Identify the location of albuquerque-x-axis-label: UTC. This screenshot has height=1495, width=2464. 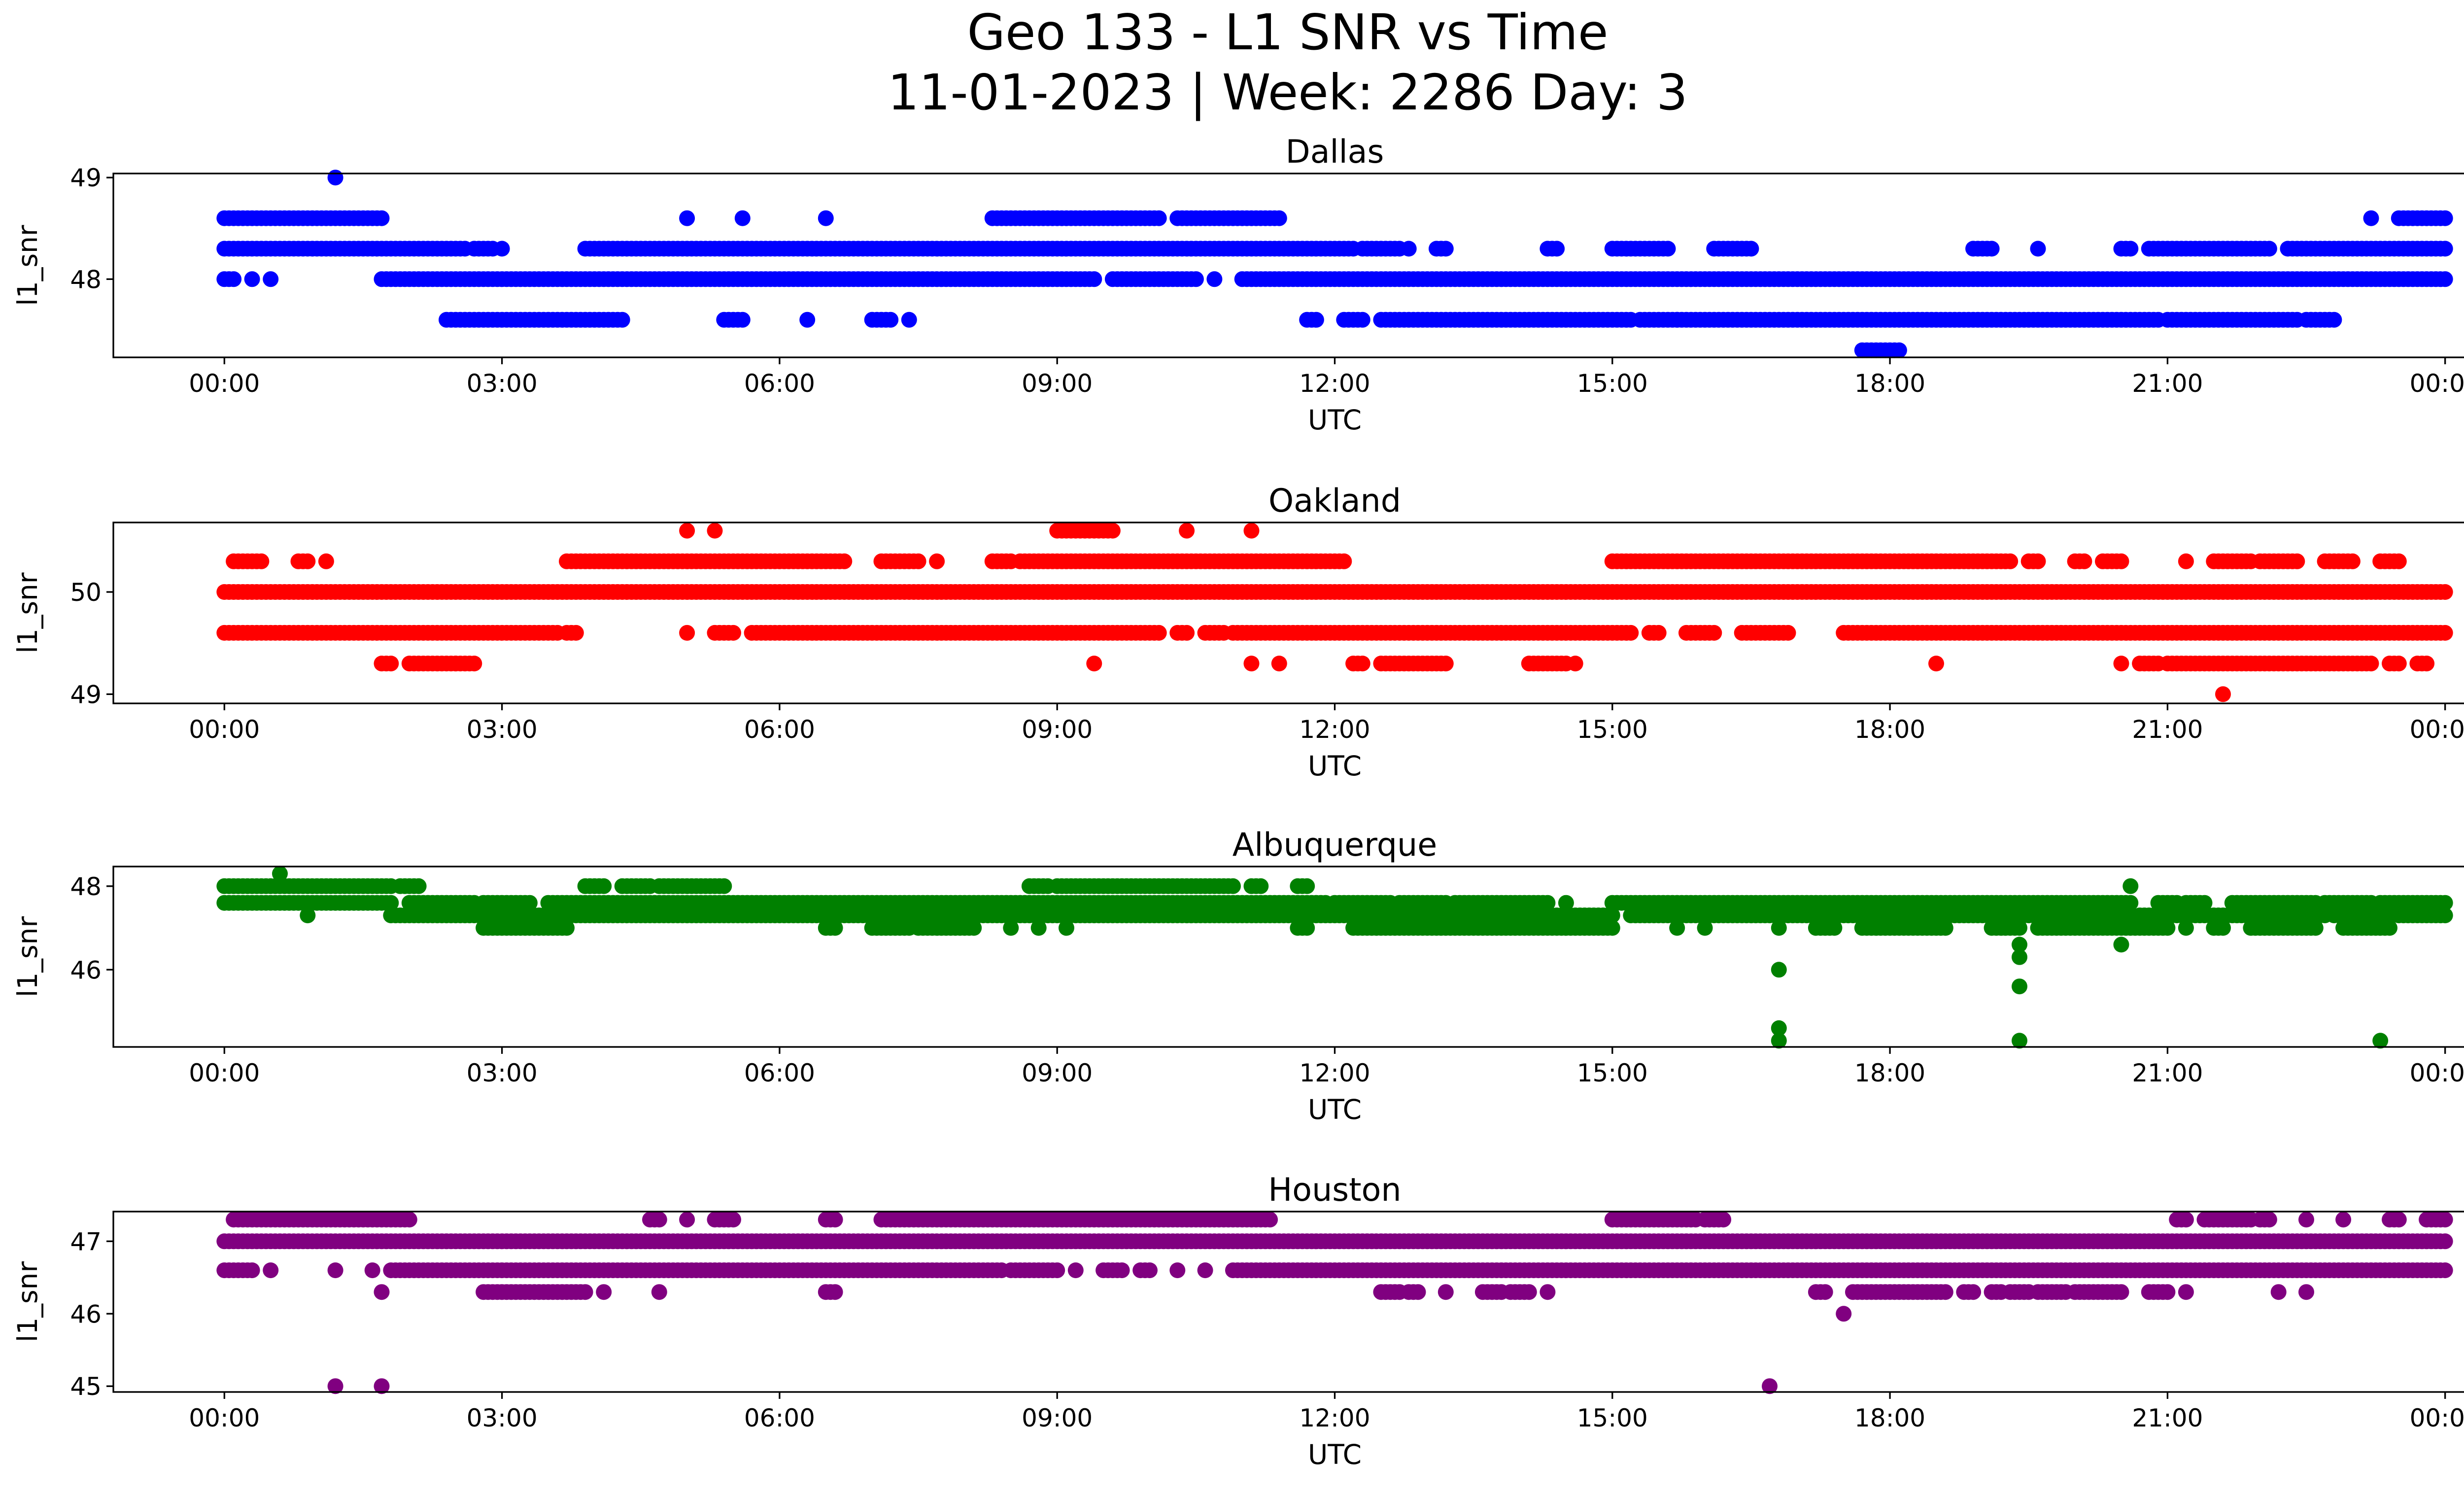
(1335, 1109).